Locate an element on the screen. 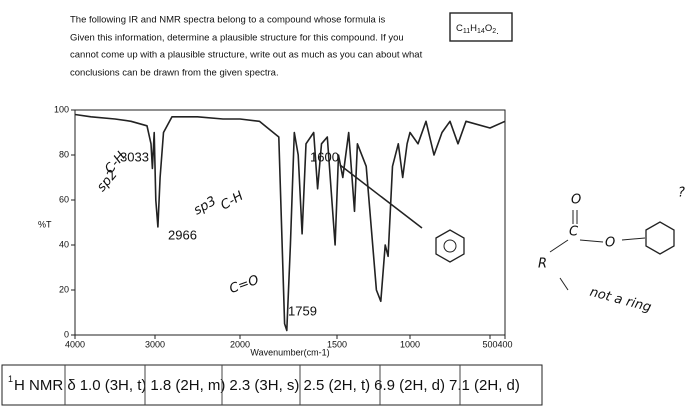  arrow-line is located at coordinates (381, 196).